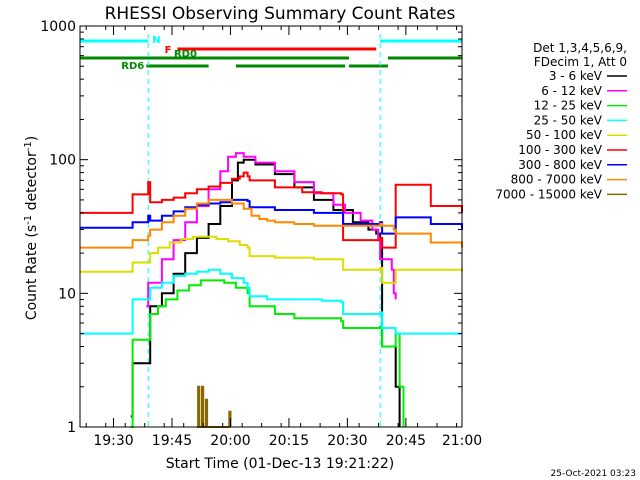 The width and height of the screenshot is (640, 480). Describe the element at coordinates (172, 441) in the screenshot. I see `x-tick-label: 19:45` at that location.